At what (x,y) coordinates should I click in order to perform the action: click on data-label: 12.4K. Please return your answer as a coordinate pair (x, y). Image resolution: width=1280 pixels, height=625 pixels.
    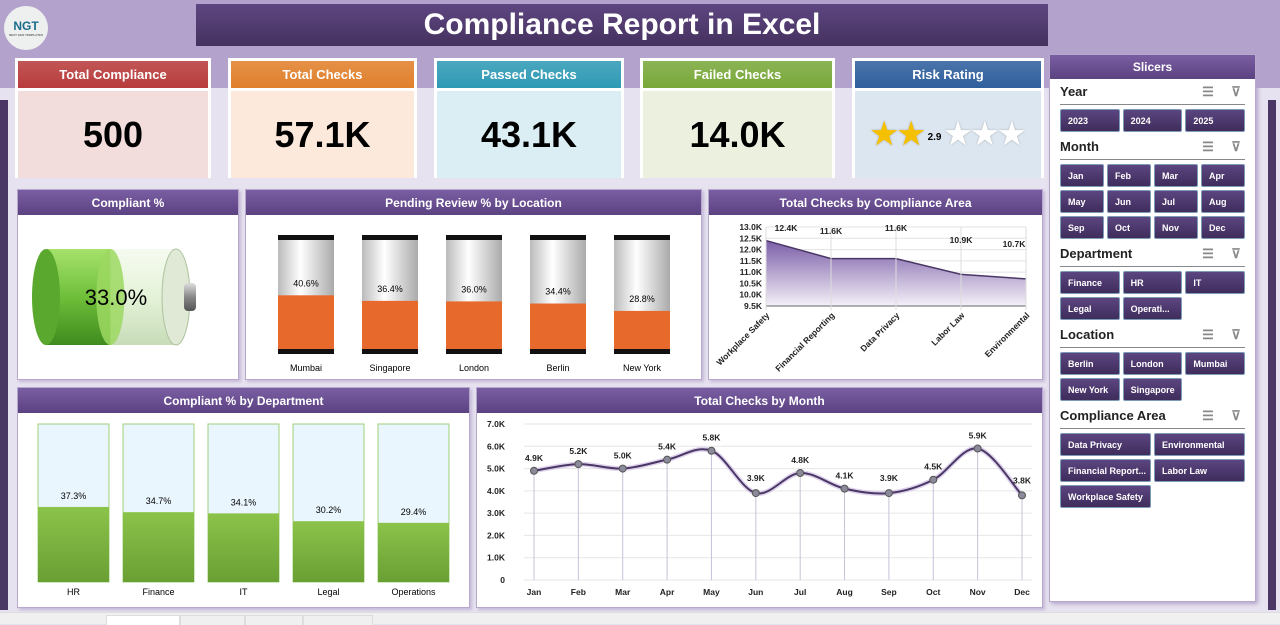
    Looking at the image, I should click on (787, 228).